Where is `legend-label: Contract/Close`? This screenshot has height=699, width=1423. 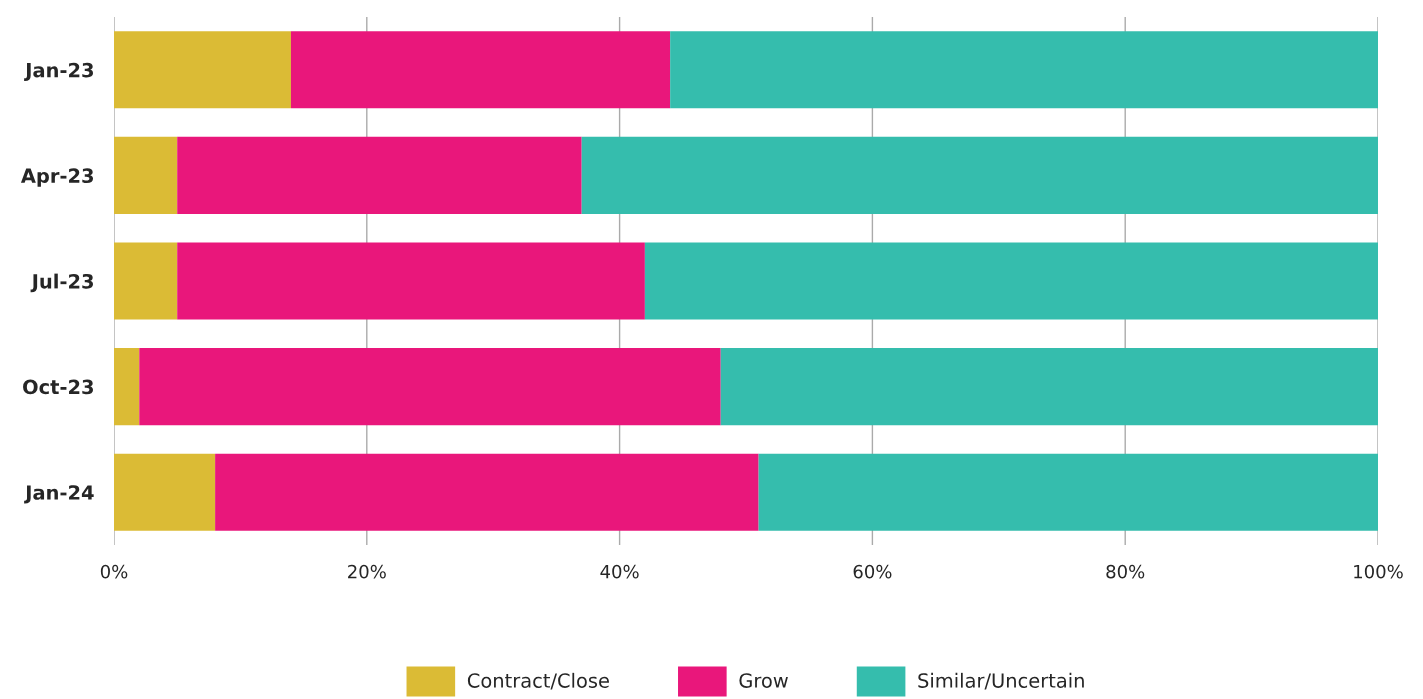
legend-label: Contract/Close is located at coordinates (538, 681).